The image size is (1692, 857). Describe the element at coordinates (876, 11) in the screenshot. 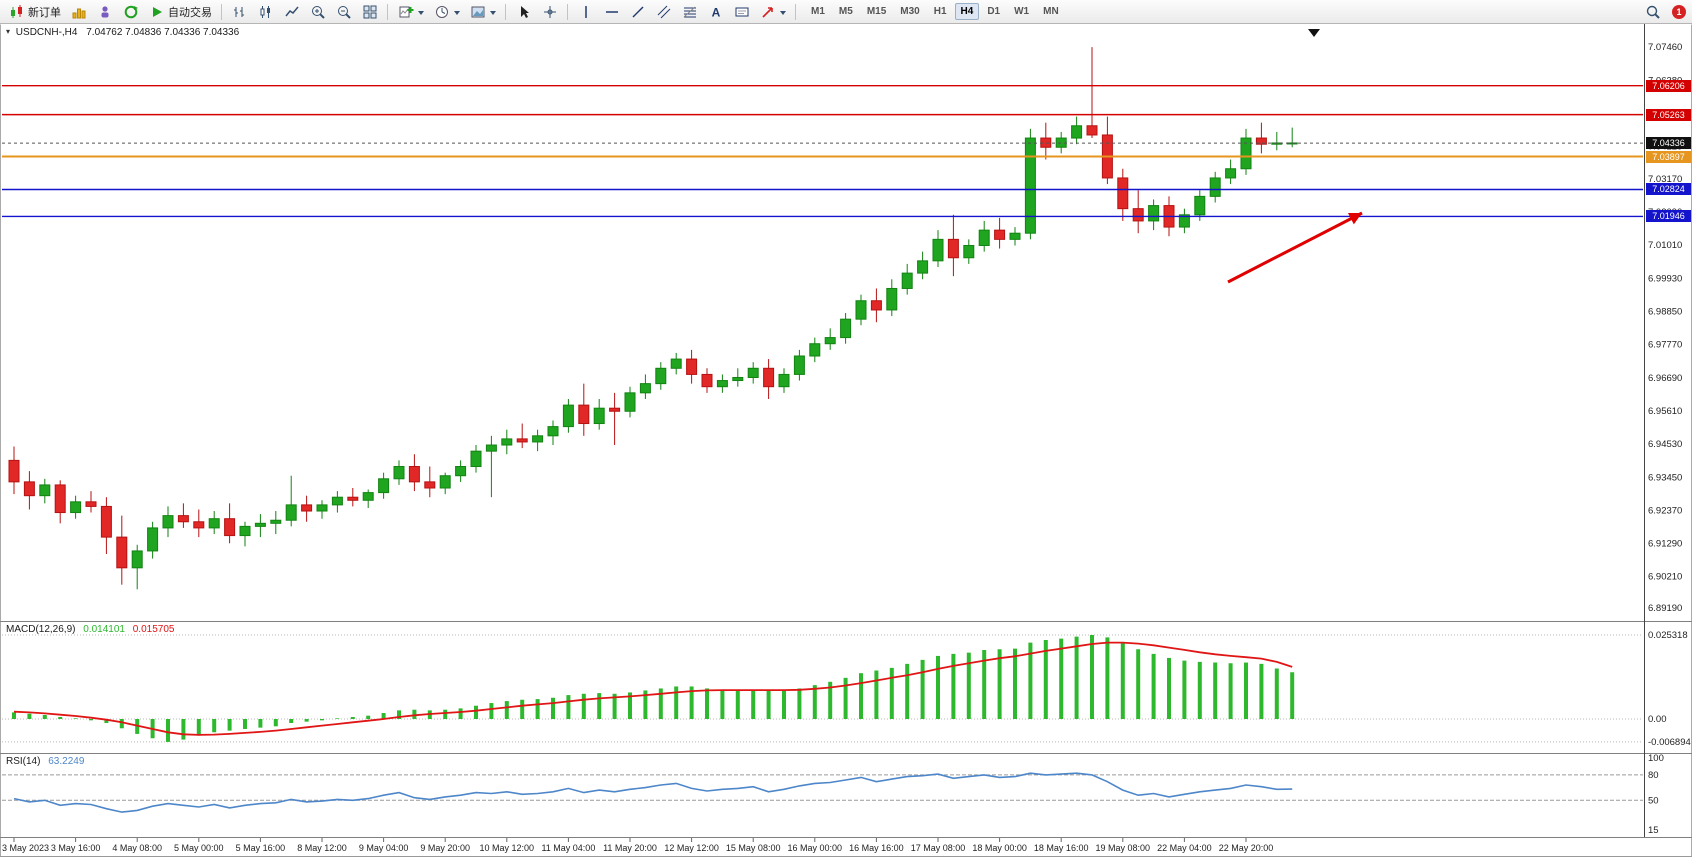

I see `timeframe-button-M15: M15` at that location.